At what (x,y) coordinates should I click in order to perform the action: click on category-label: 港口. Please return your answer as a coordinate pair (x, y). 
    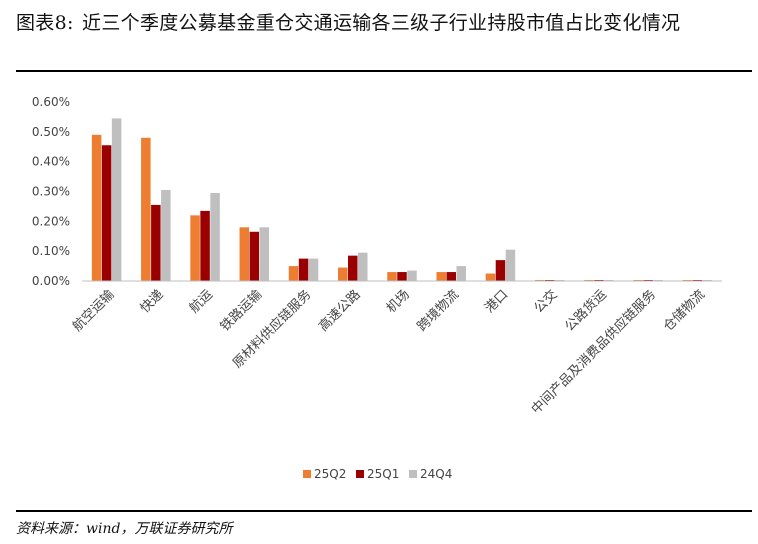
    Looking at the image, I should click on (496, 301).